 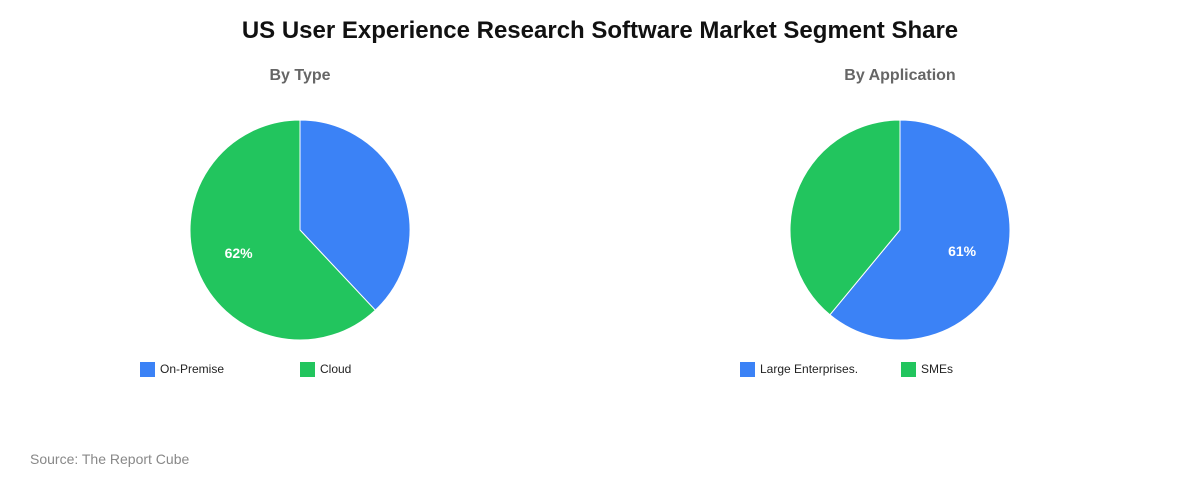 I want to click on pie-slice-smes, so click(x=845, y=217).